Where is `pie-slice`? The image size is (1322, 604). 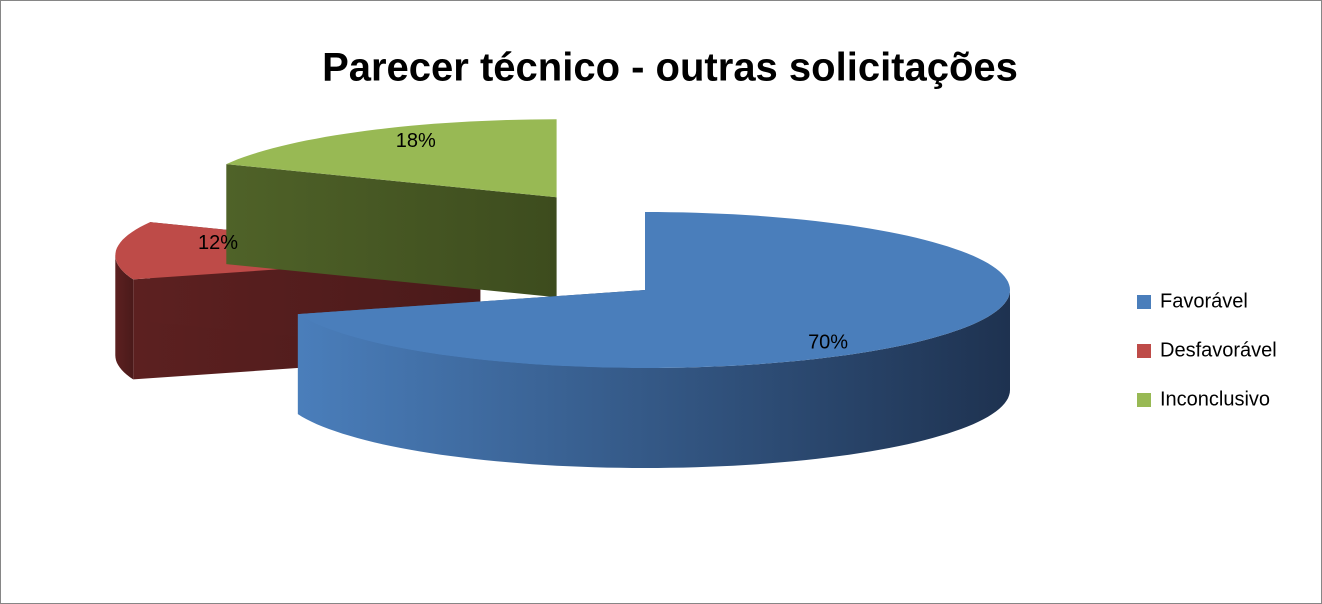
pie-slice is located at coordinates (391, 208).